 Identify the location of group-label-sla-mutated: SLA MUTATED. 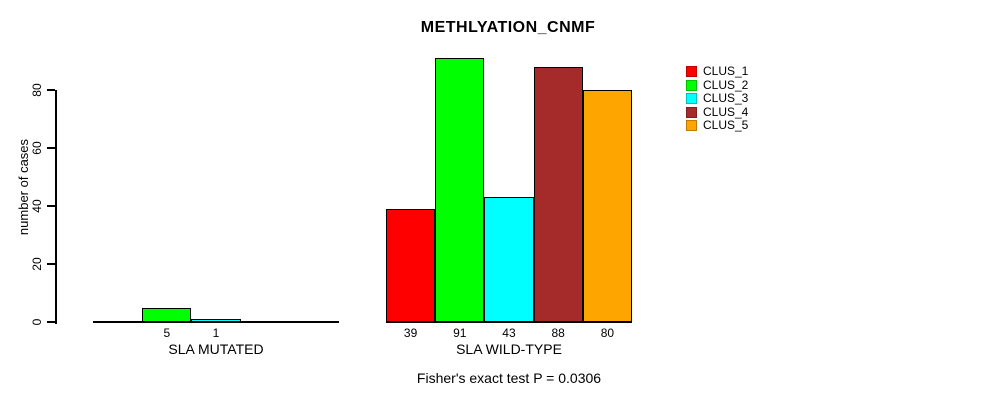
(216, 349).